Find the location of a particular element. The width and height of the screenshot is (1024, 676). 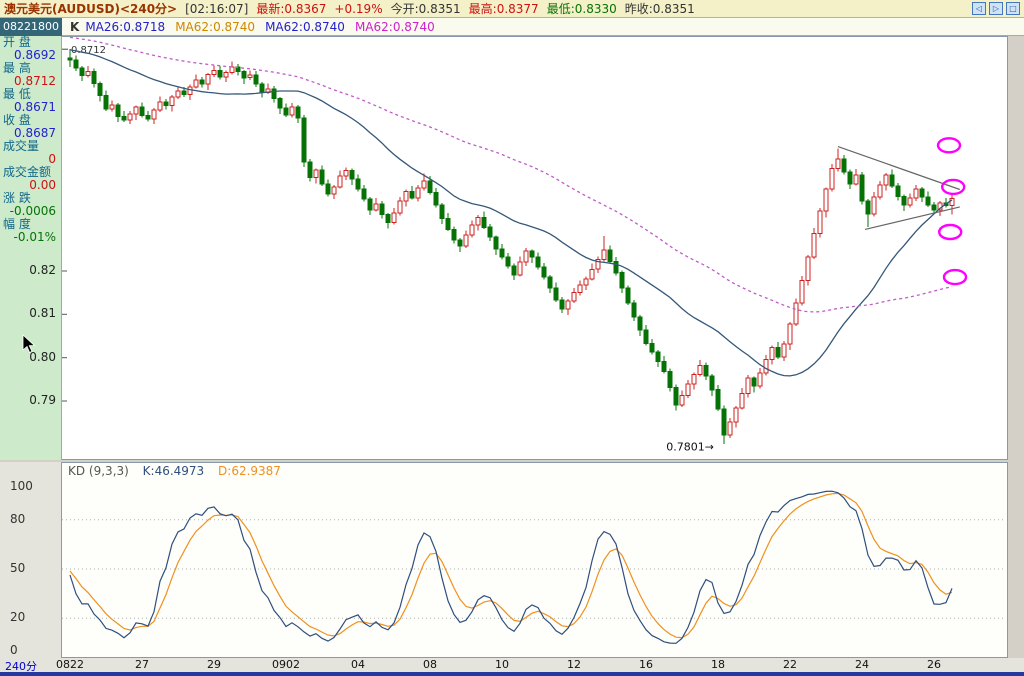

titlebar-button-1: ◁ is located at coordinates (979, 8).